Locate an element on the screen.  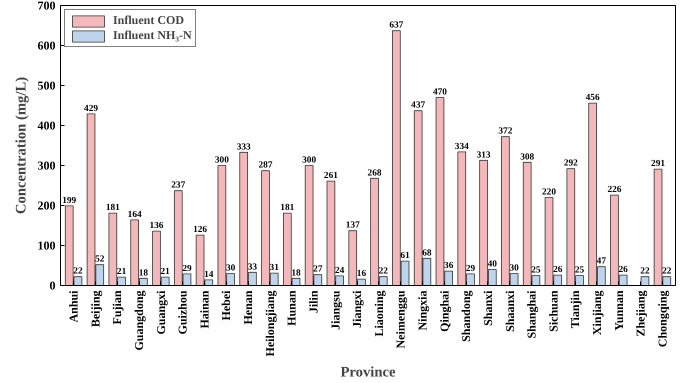
x-tick-label: Jilin is located at coordinates (313, 302).